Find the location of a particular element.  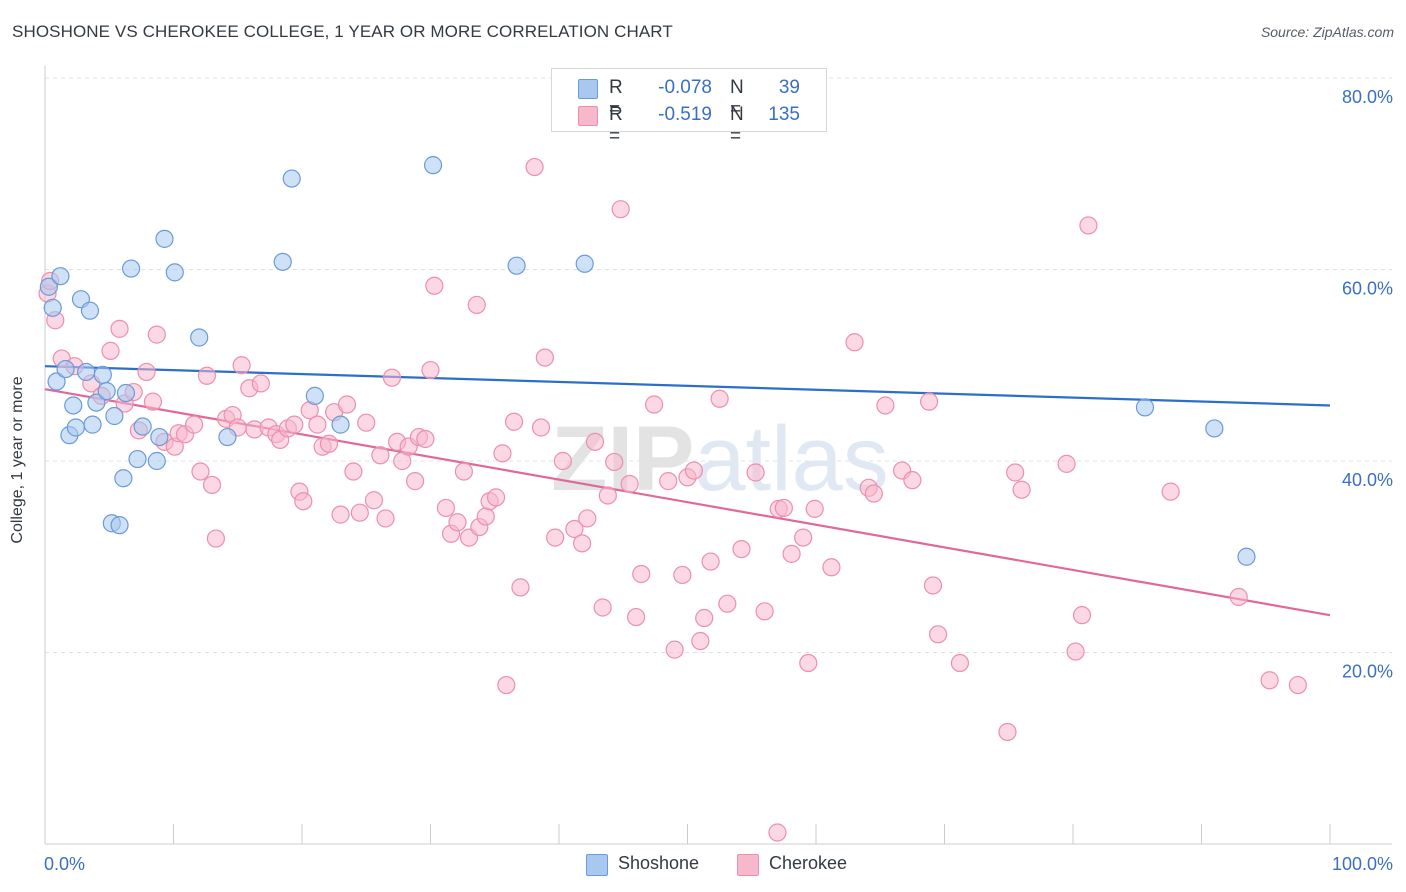

x-tick-label: 100.0% is located at coordinates (1362, 864).